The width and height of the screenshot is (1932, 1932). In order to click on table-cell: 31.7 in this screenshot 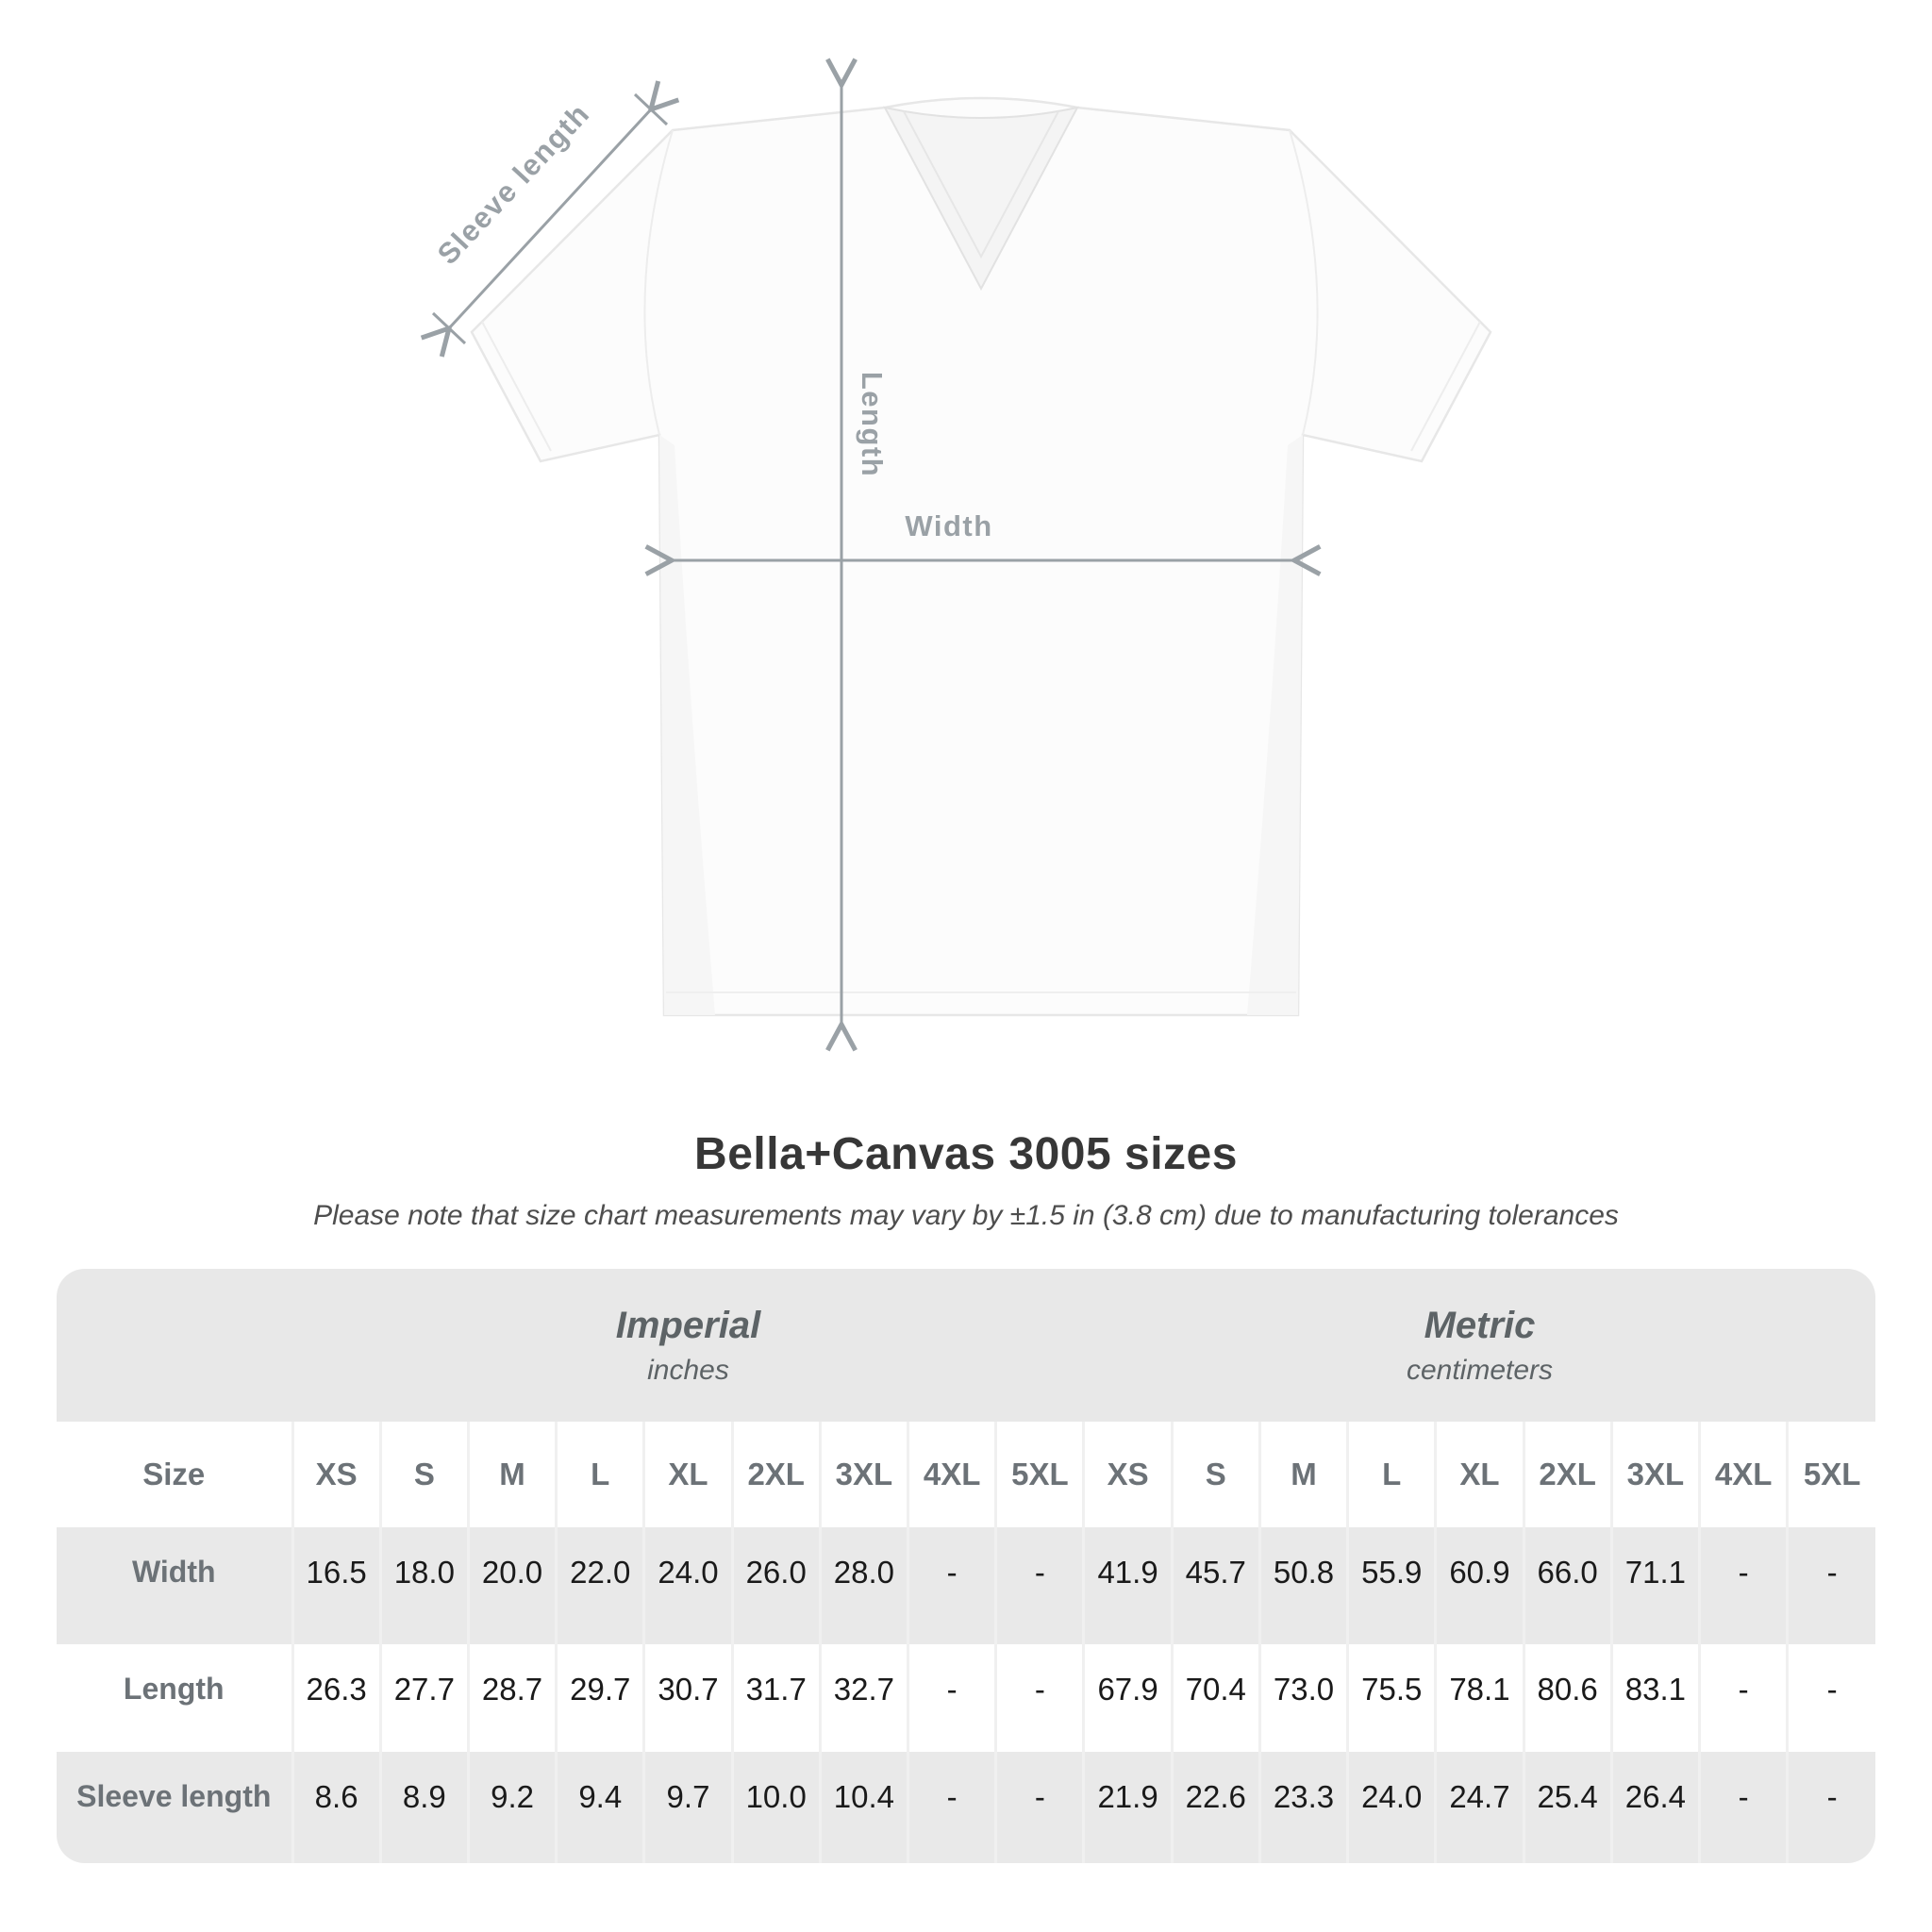, I will do `click(775, 1698)`.